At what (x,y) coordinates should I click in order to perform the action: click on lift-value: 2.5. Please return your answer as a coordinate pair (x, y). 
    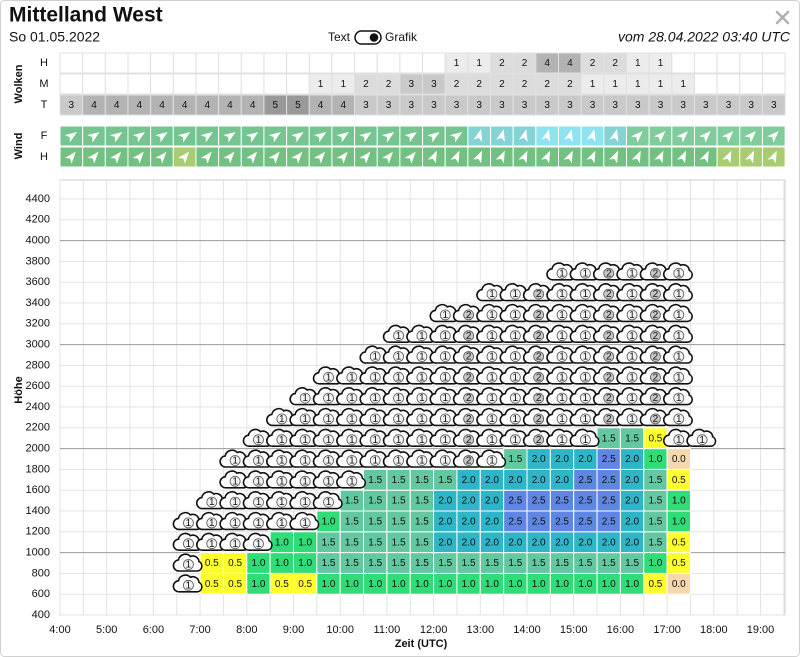
    Looking at the image, I should click on (515, 522).